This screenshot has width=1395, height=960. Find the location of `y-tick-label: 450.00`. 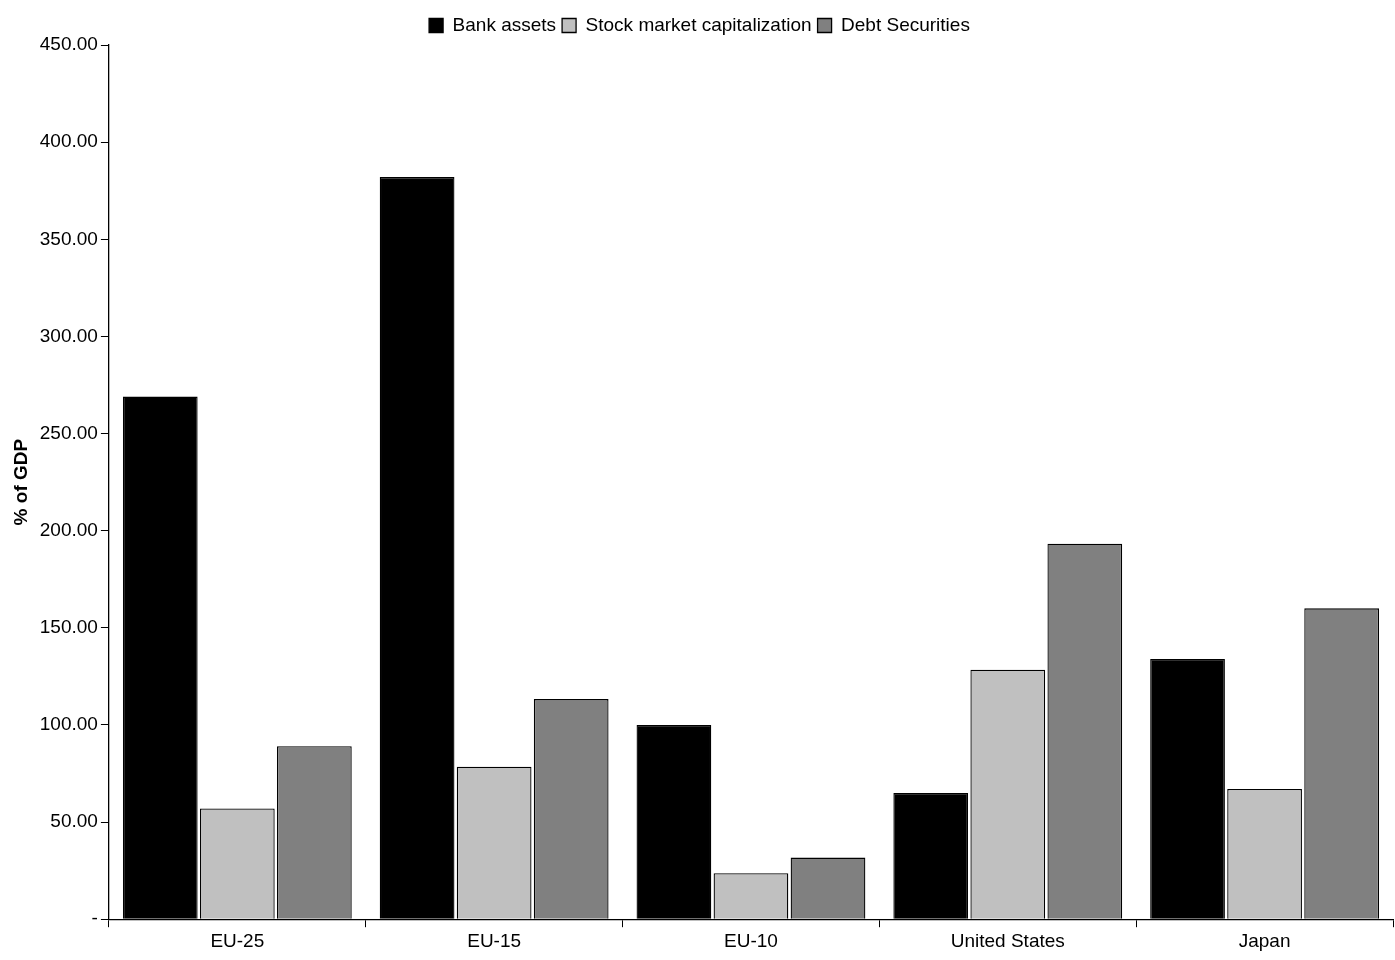

y-tick-label: 450.00 is located at coordinates (68, 44).